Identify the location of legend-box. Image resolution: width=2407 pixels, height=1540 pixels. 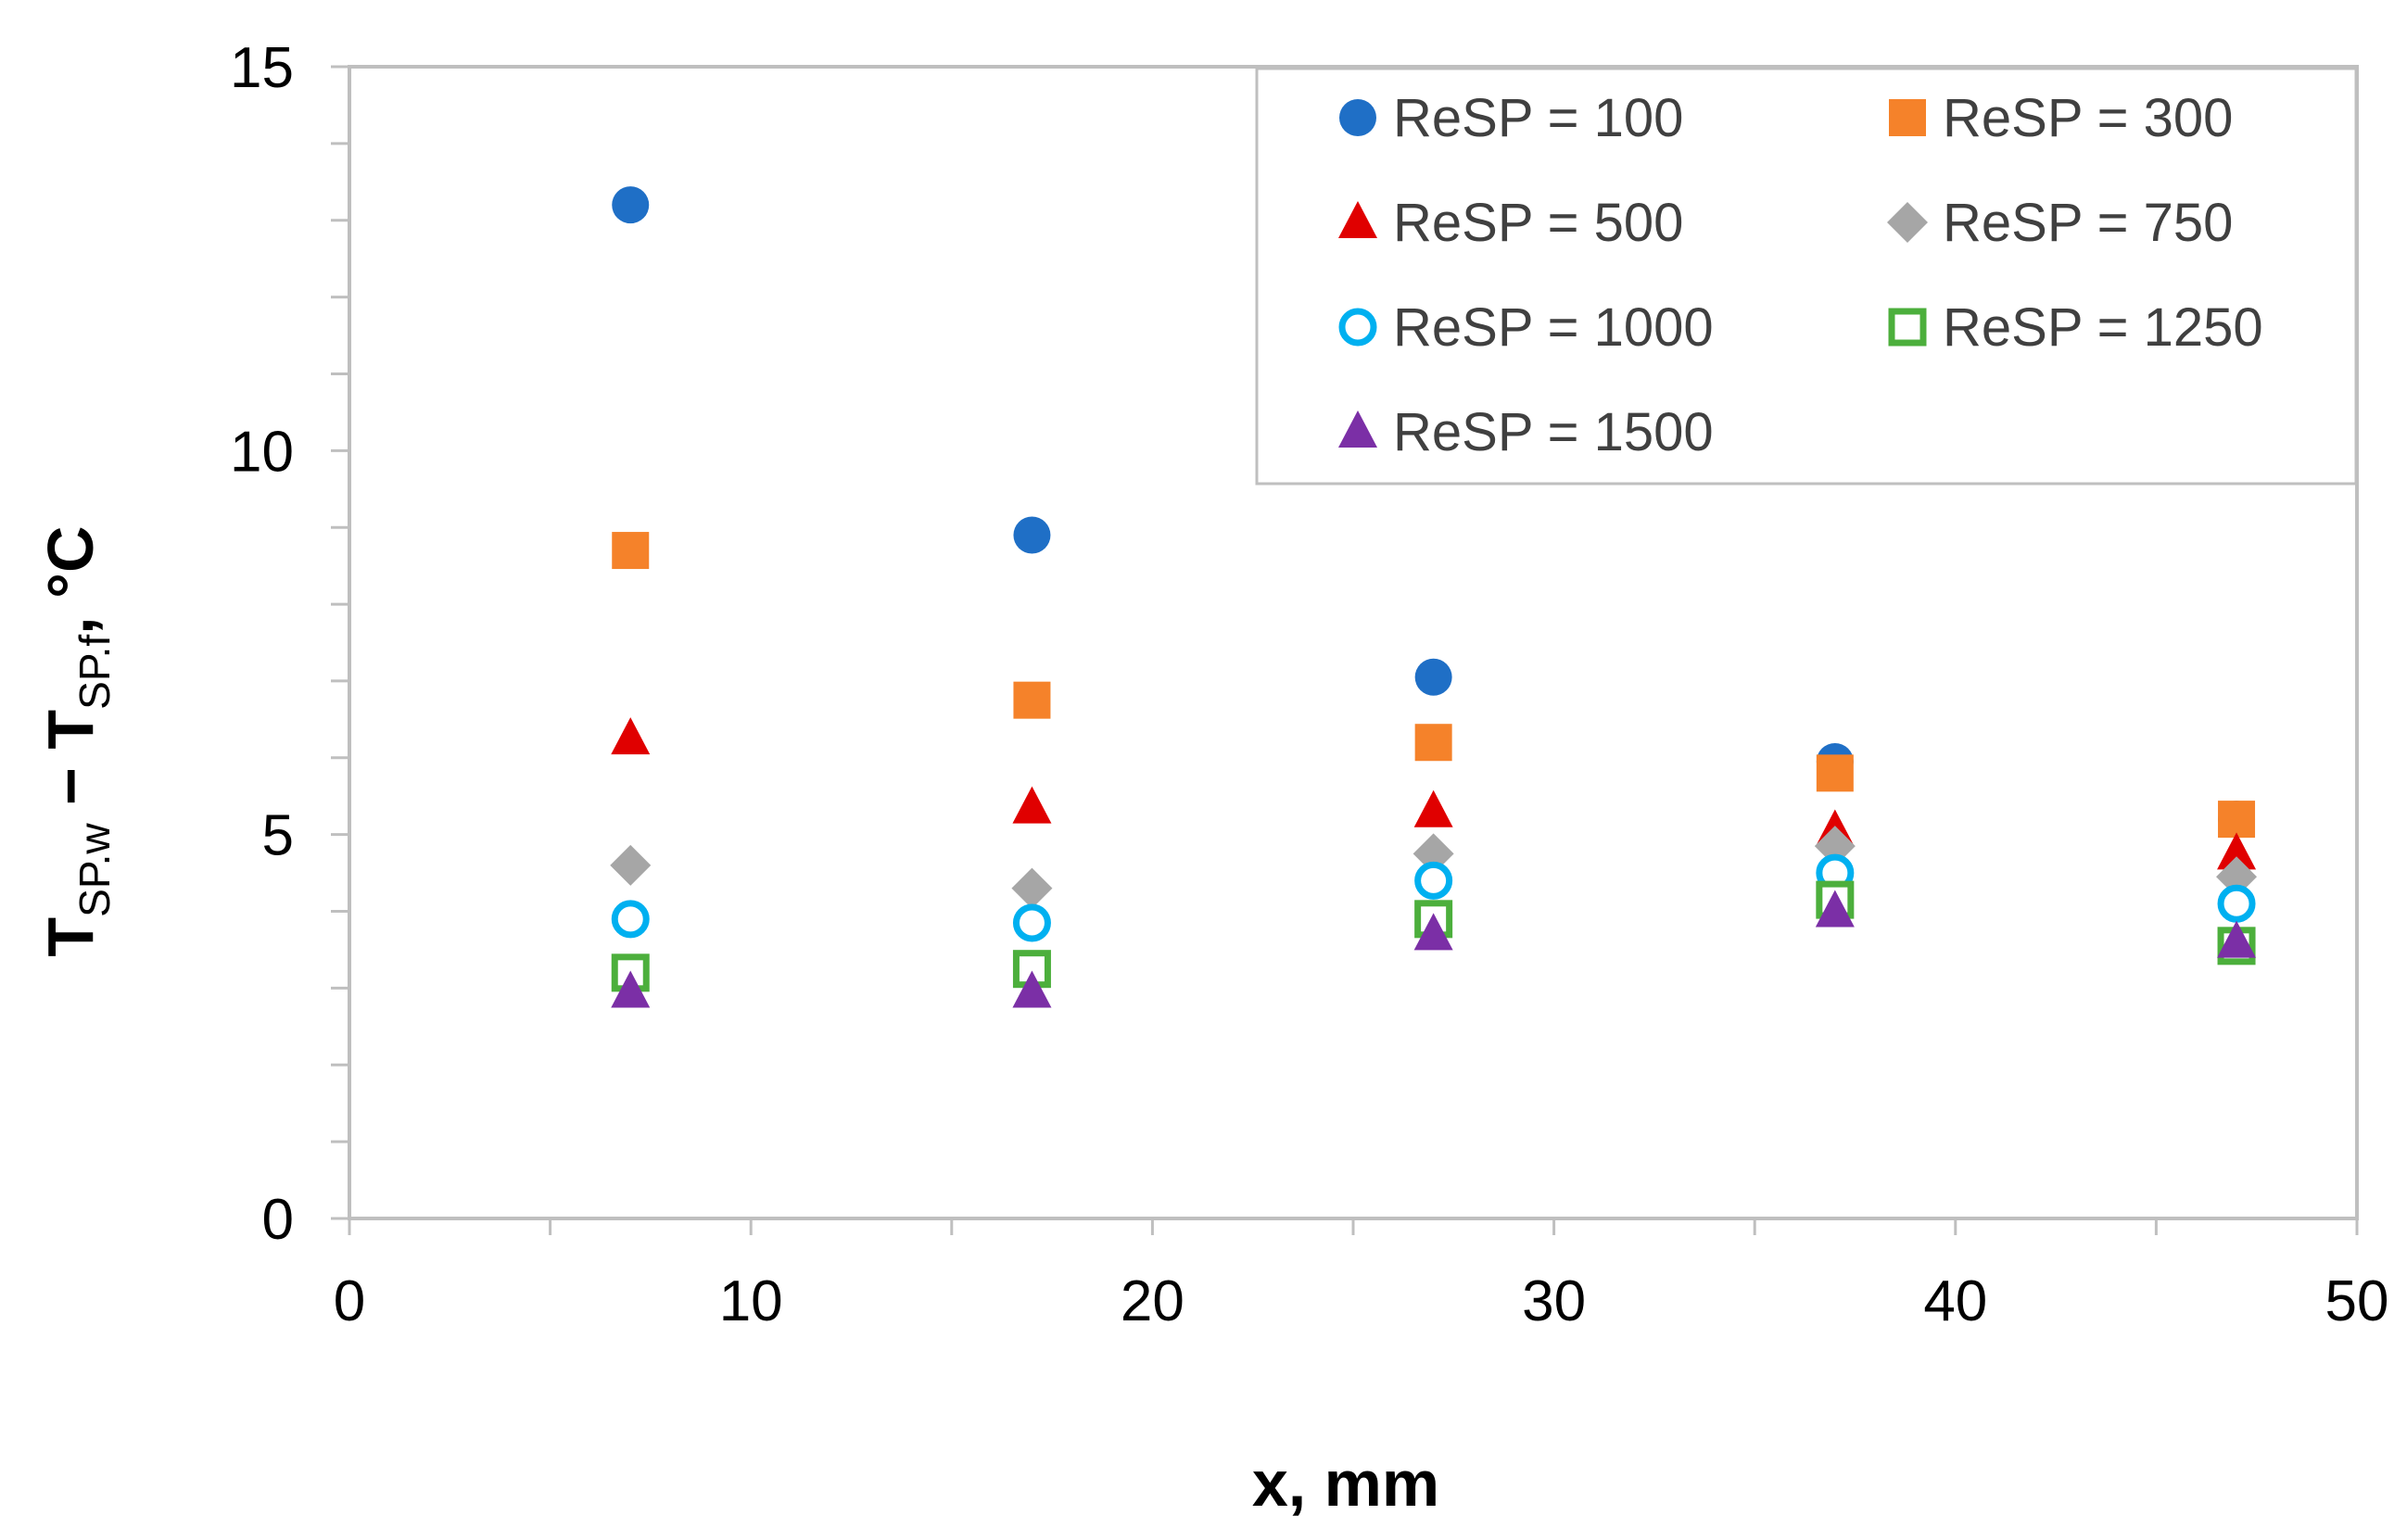
(1806, 276).